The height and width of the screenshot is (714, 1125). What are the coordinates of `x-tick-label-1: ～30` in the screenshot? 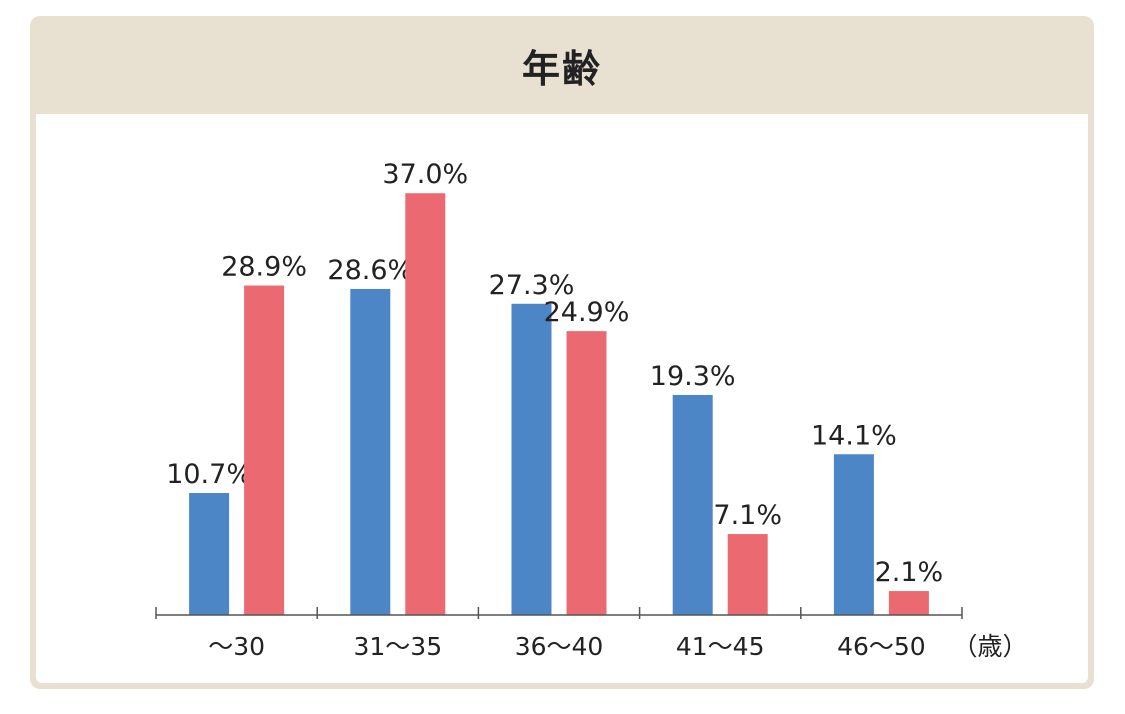 It's located at (236, 646).